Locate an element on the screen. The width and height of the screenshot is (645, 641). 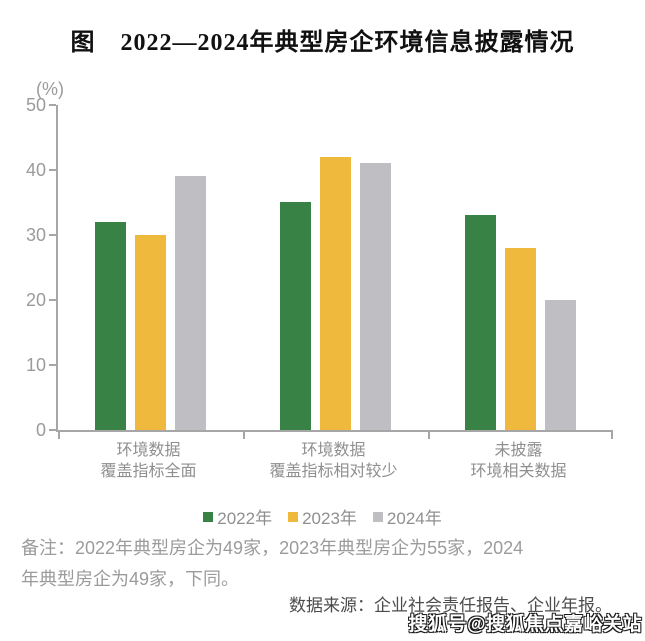
category-label-1: 环境数据覆盖指标全面 is located at coordinates (148, 461).